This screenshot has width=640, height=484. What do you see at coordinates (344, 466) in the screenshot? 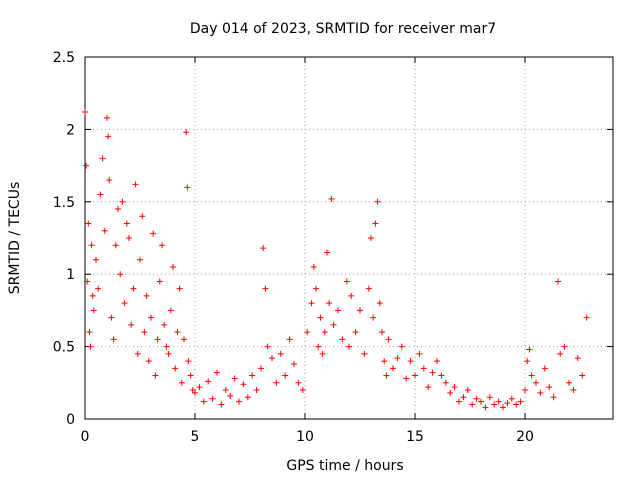
I see `x-axis-label: GPS time / hours` at bounding box center [344, 466].